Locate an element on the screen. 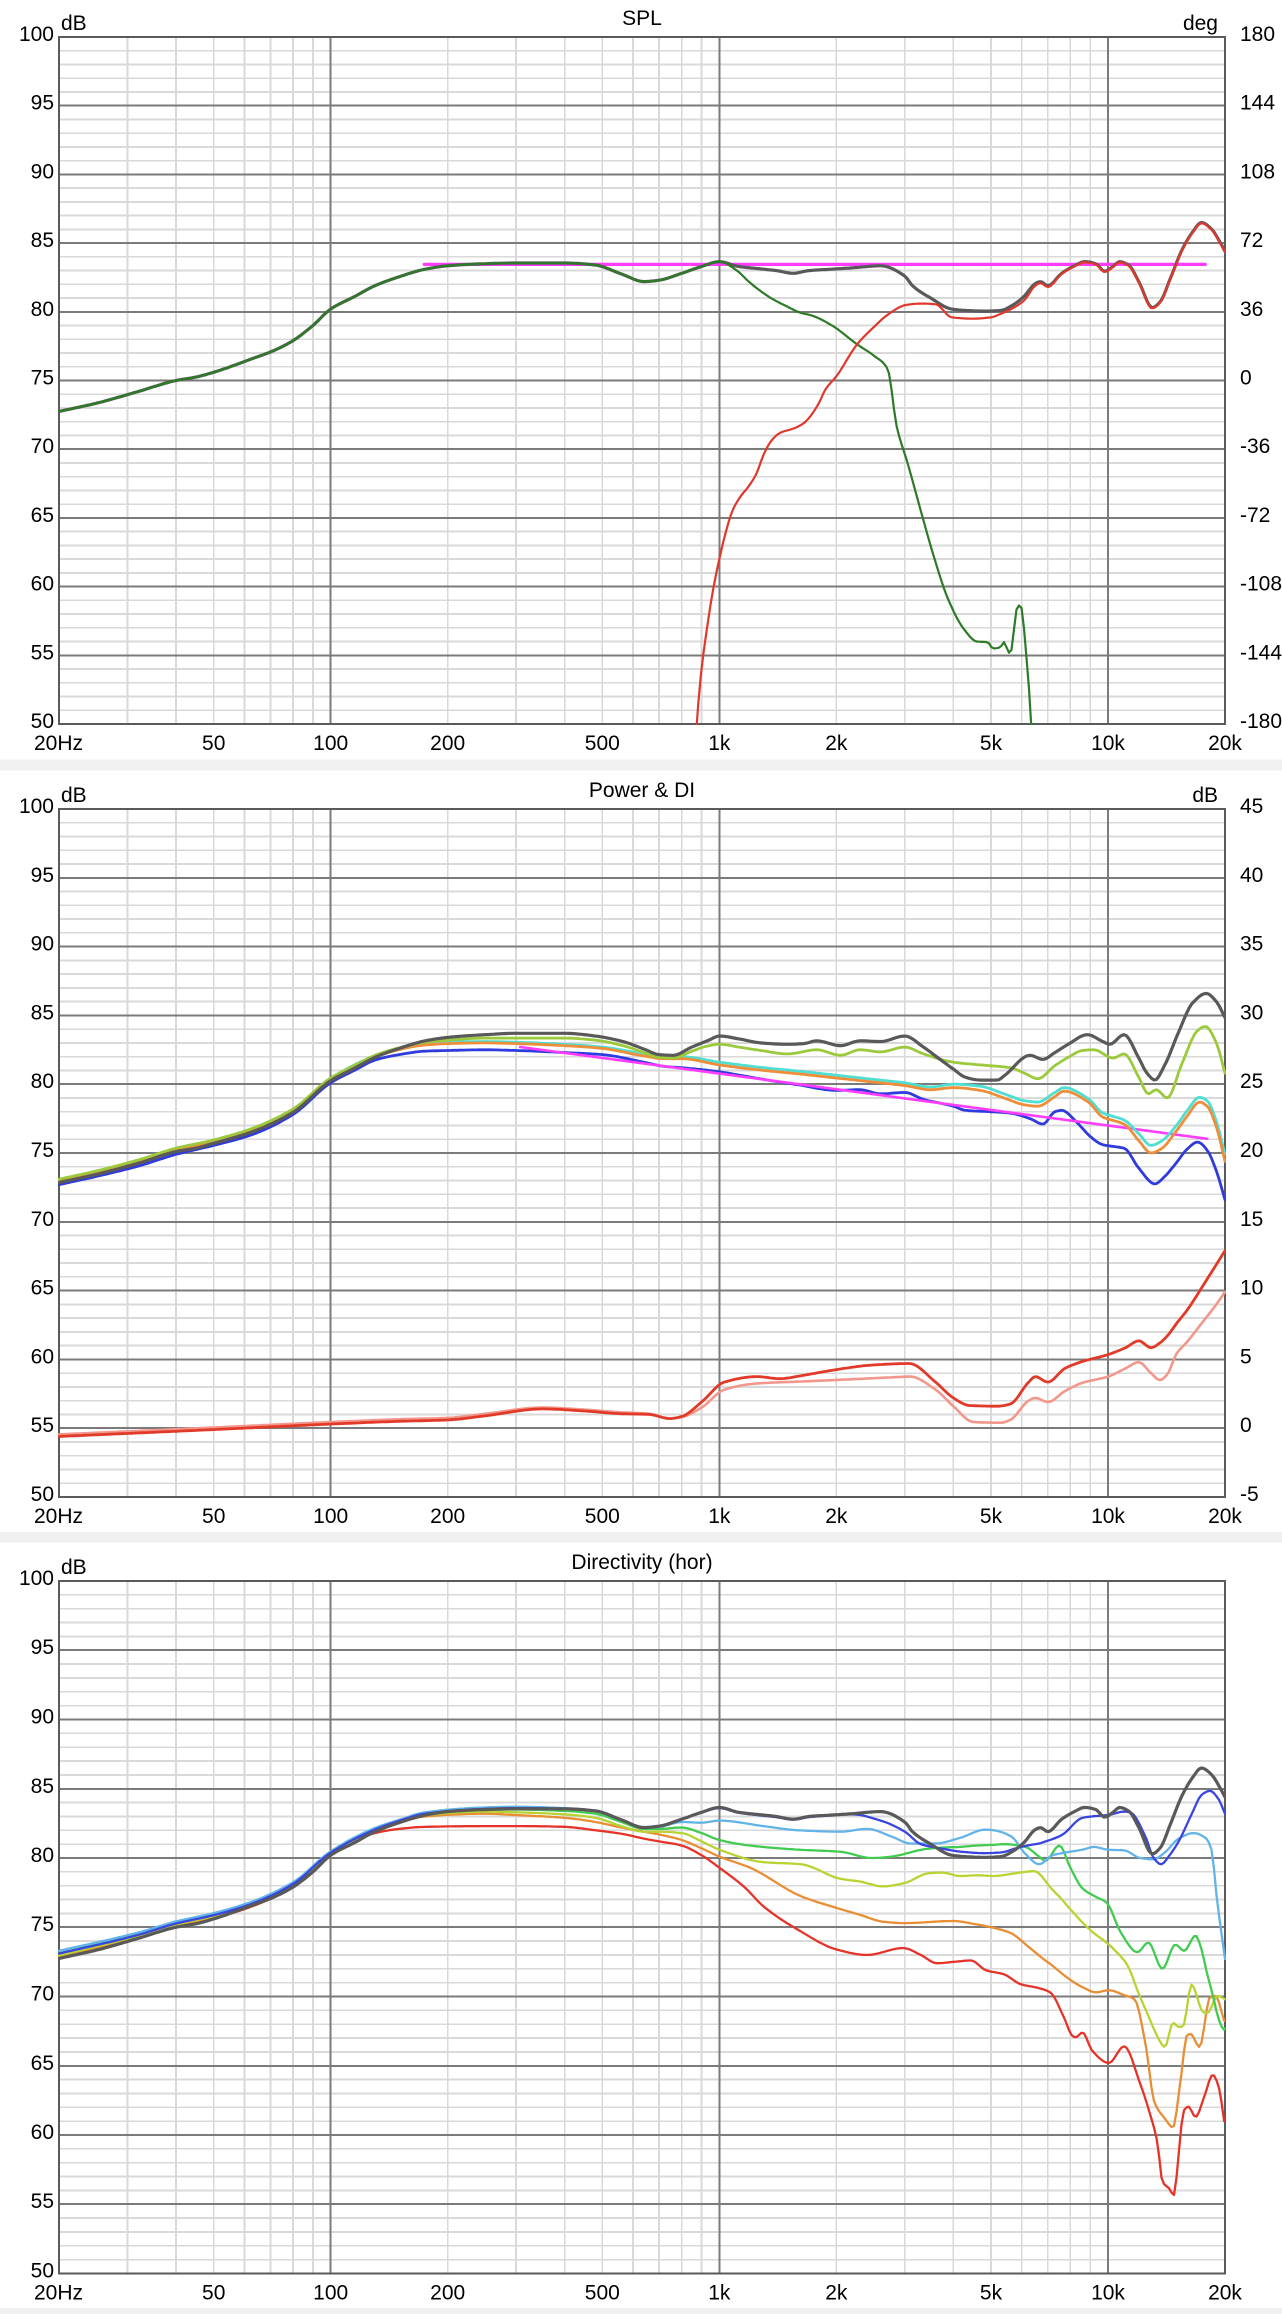  svg-text: -36 is located at coordinates (1255, 446).